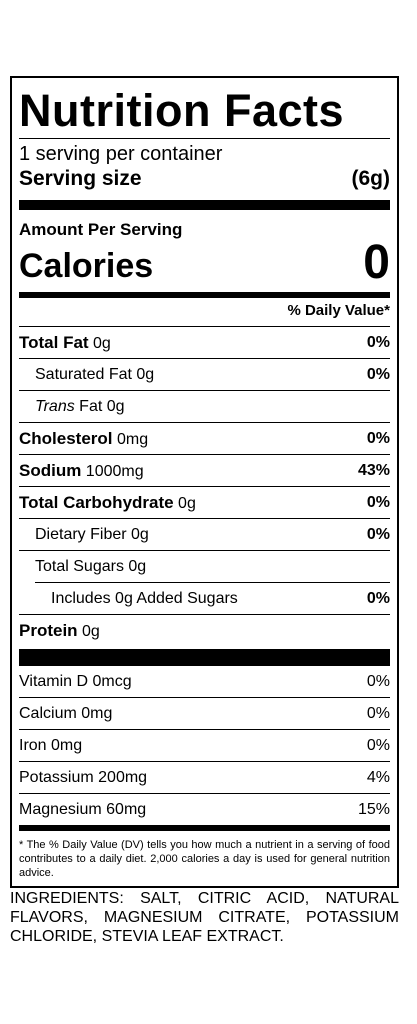 The image size is (417, 1024). What do you see at coordinates (378, 777) in the screenshot?
I see `mineral-dv: 4%` at bounding box center [378, 777].